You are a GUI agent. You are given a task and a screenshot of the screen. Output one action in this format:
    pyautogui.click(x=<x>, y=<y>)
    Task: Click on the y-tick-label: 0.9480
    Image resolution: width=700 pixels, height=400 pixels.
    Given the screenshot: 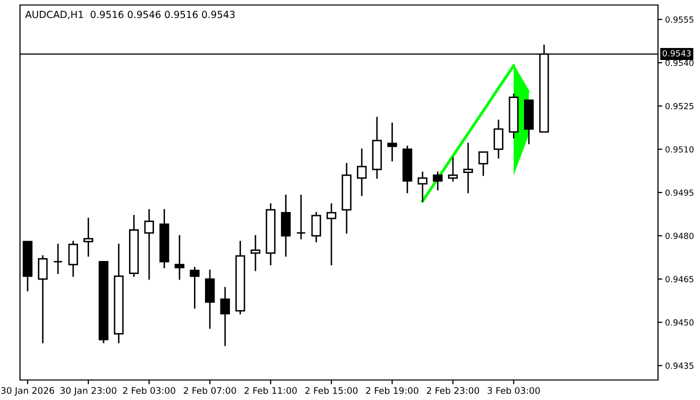 What is the action you would take?
    pyautogui.click(x=679, y=236)
    